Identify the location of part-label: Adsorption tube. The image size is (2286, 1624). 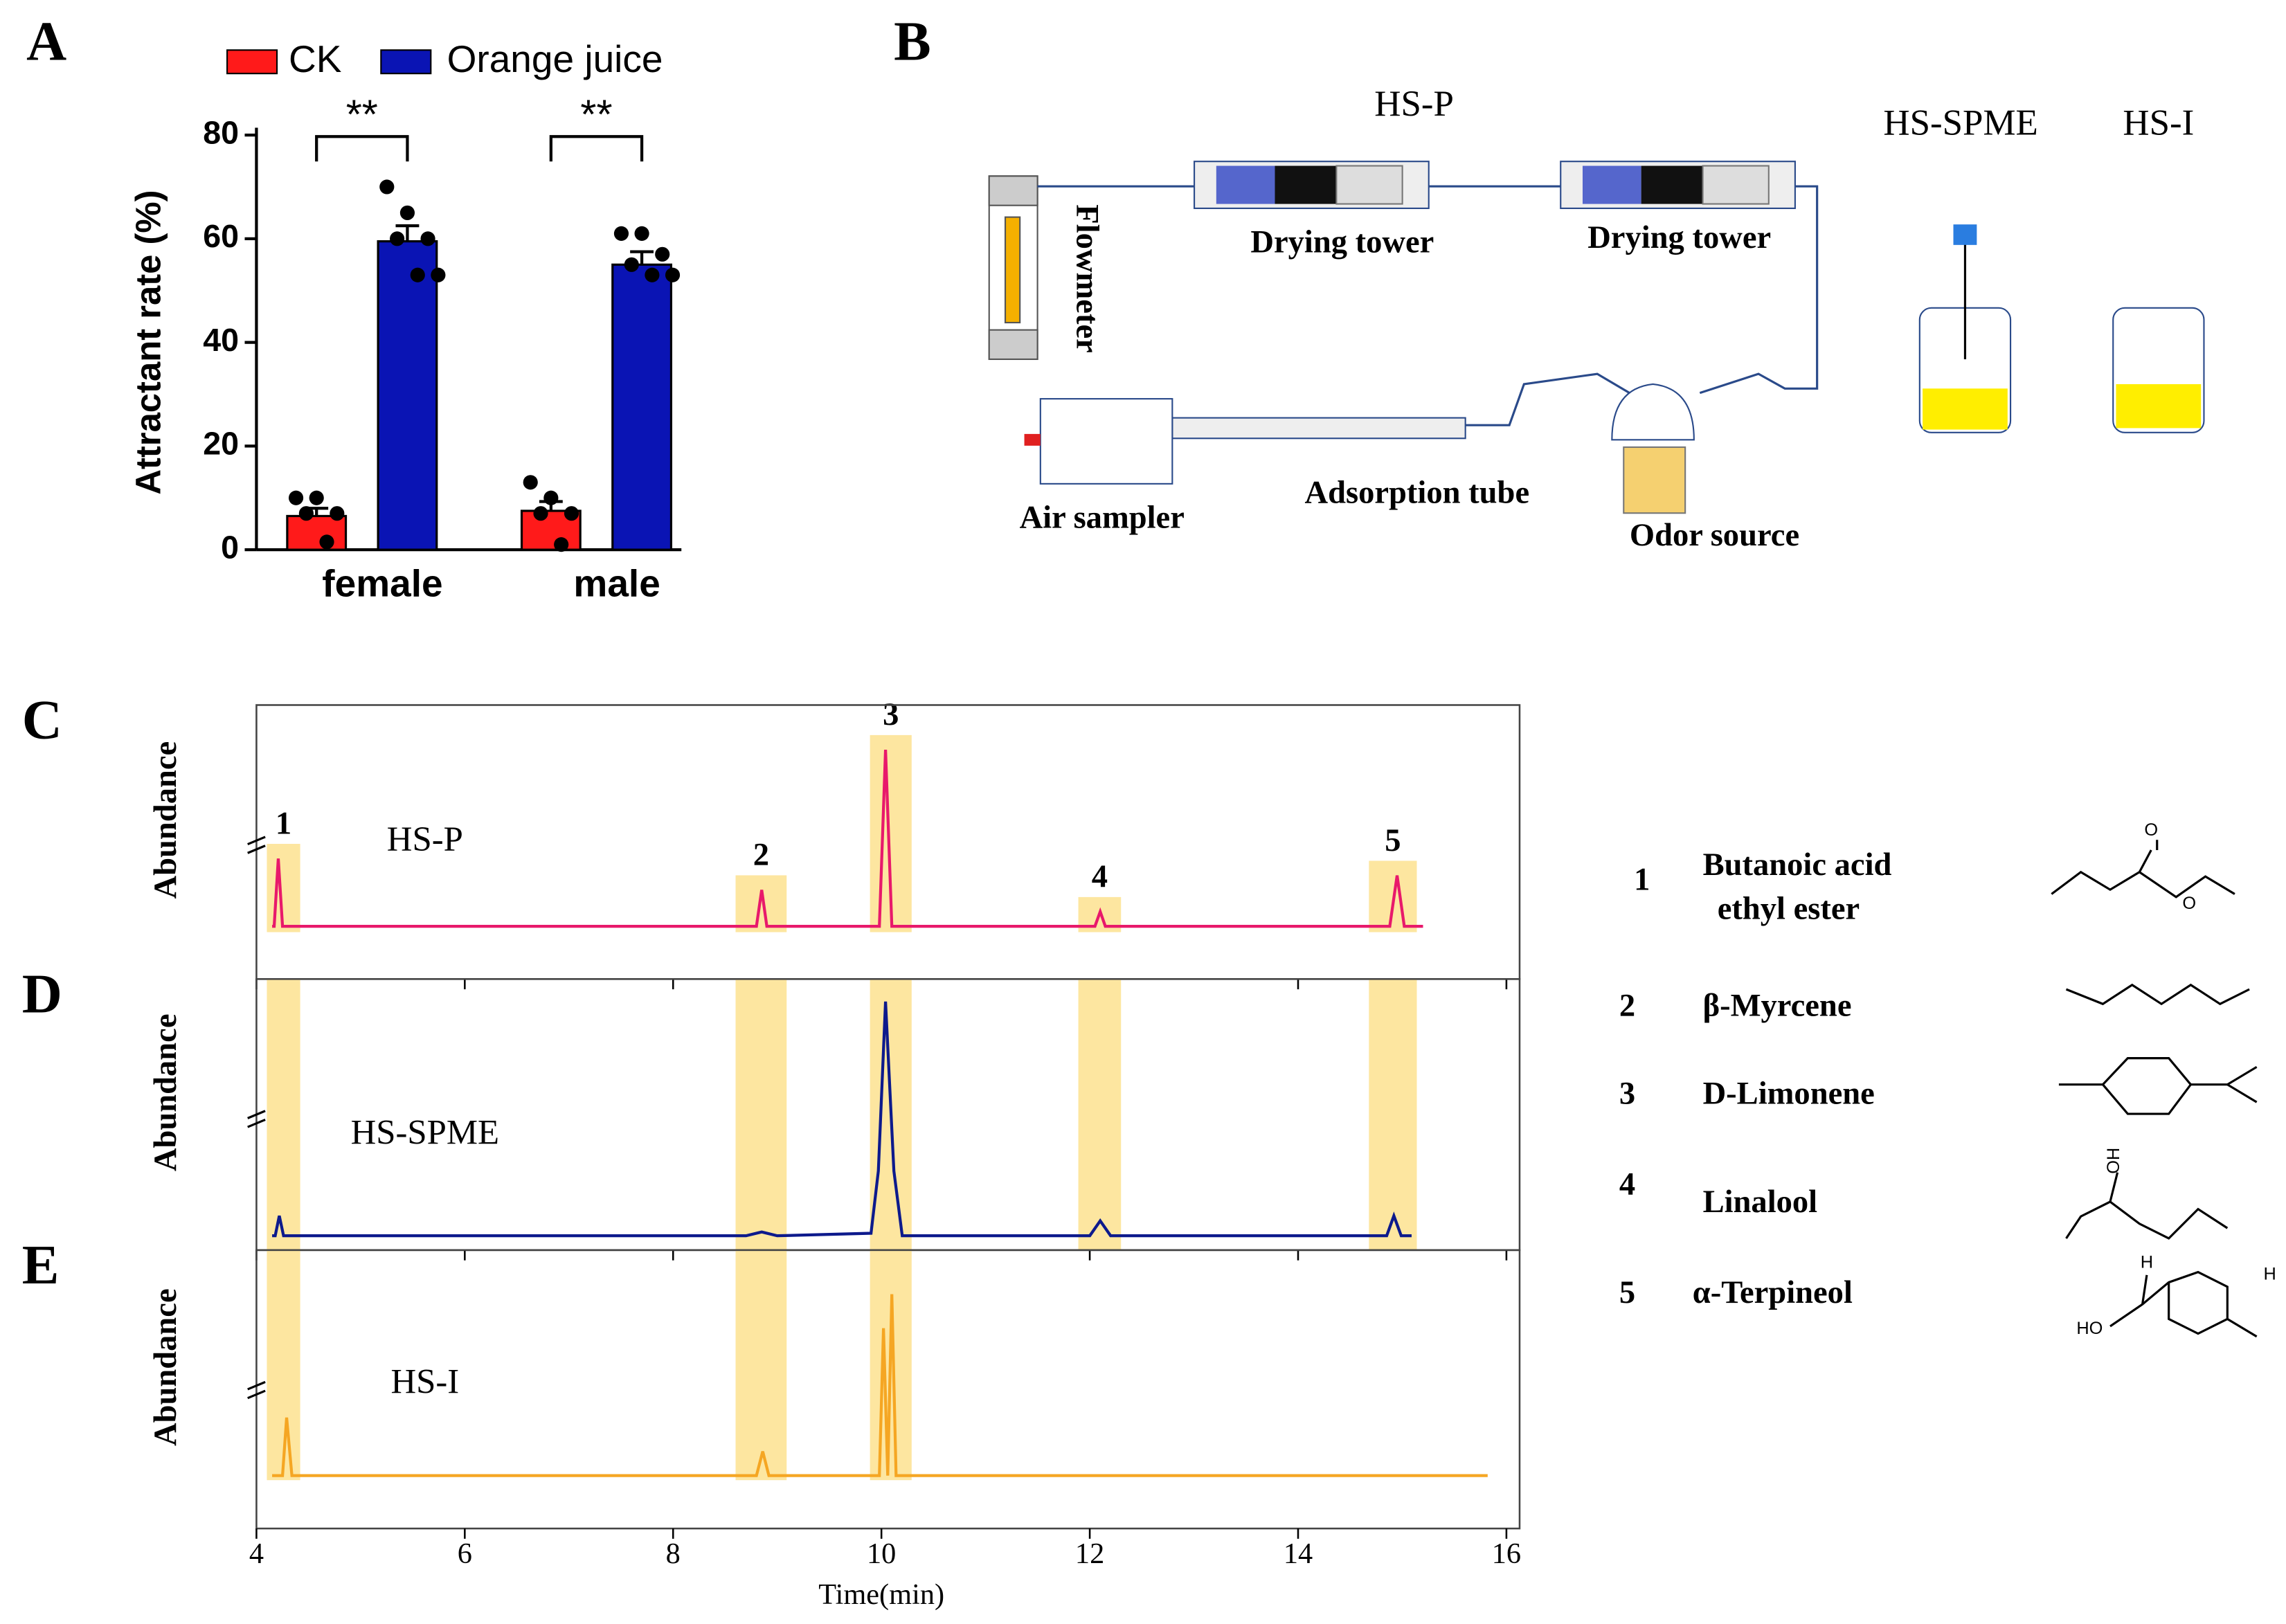
(1417, 492).